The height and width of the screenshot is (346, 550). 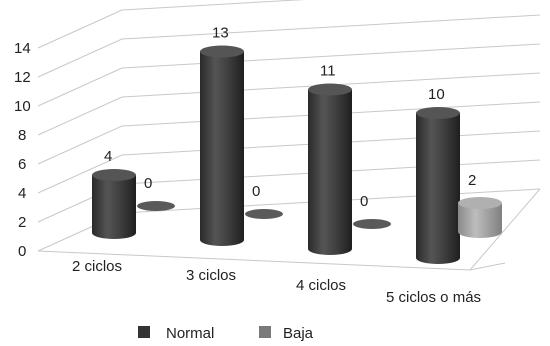 I want to click on bar-normal-1-body, so click(x=222, y=148).